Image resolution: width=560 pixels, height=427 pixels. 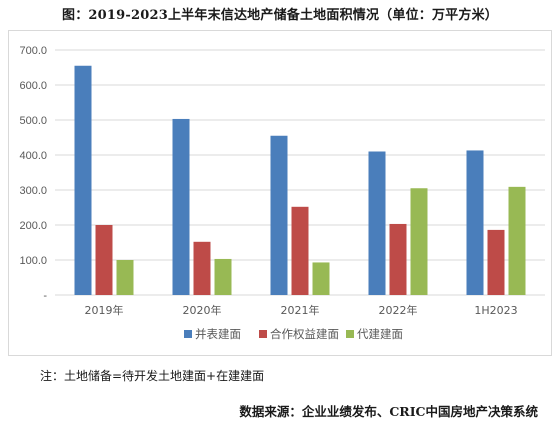 I want to click on y-tick-label: 400.0, so click(x=33, y=156).